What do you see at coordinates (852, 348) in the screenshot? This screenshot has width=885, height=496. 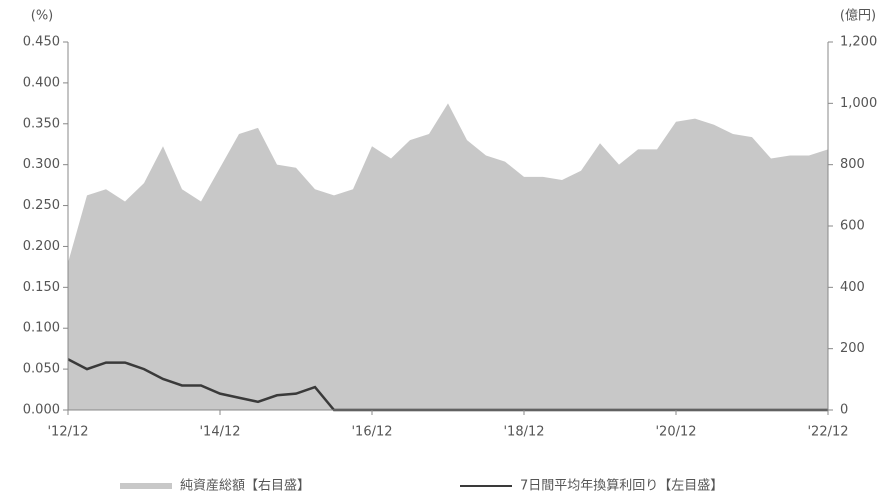 I see `y2-tick-label: 200` at bounding box center [852, 348].